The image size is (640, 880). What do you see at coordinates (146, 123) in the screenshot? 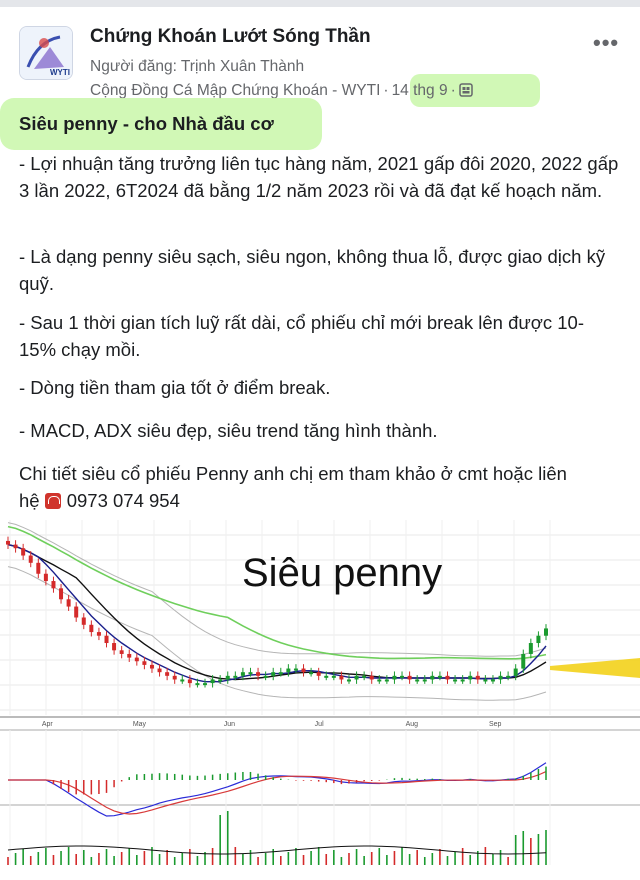
I see `post-title: Siêu penny - cho Nhà đầu cơ` at bounding box center [146, 123].